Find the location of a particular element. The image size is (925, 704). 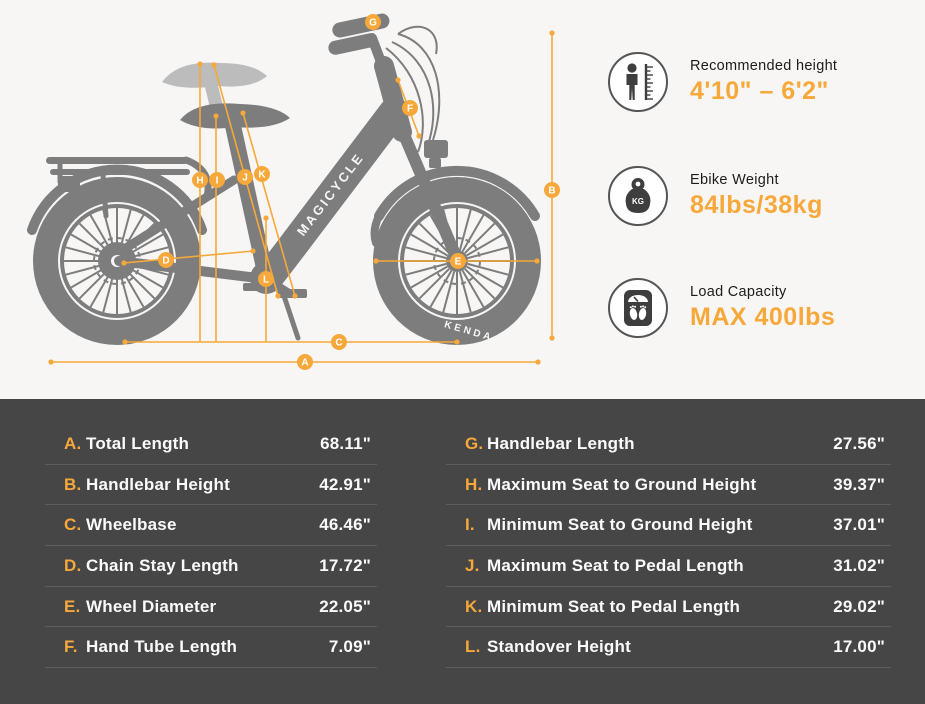

spec-row-handlebar-length: G. Handlebar Length 27.56" is located at coordinates (668, 444).